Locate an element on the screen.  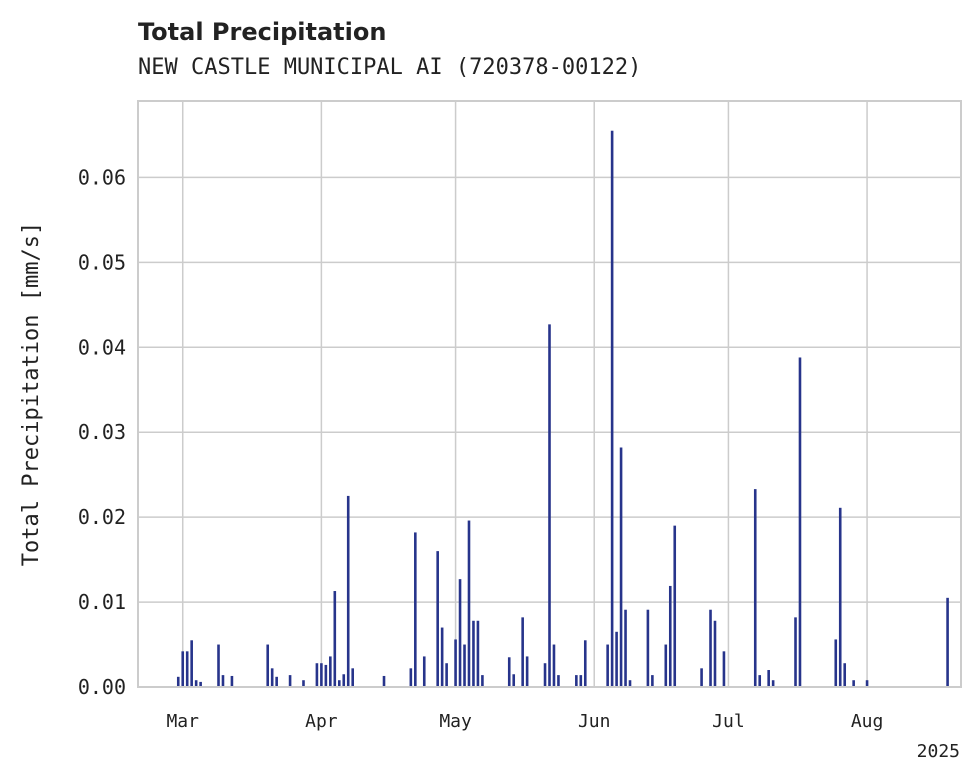
chart-subtitle: NEW CASTLE MUNICIPAL AI (720378-00122) is located at coordinates (389, 67).